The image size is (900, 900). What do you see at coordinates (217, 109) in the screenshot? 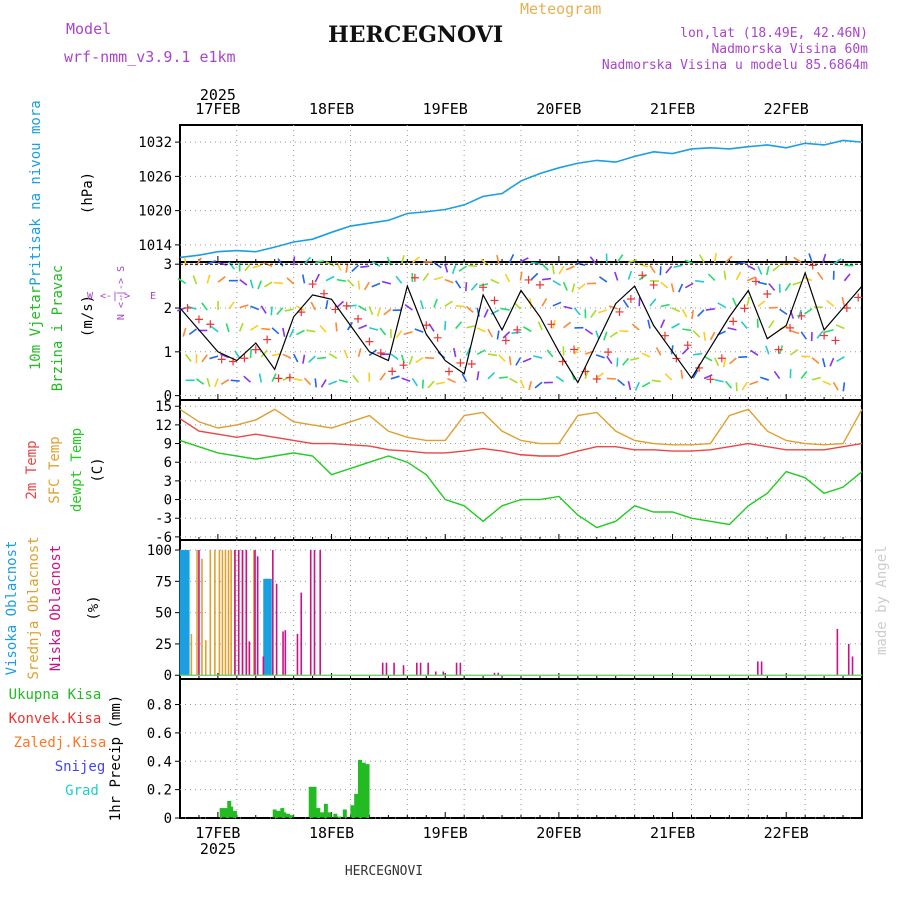
I see `date-label-top: 17FEB` at bounding box center [217, 109].